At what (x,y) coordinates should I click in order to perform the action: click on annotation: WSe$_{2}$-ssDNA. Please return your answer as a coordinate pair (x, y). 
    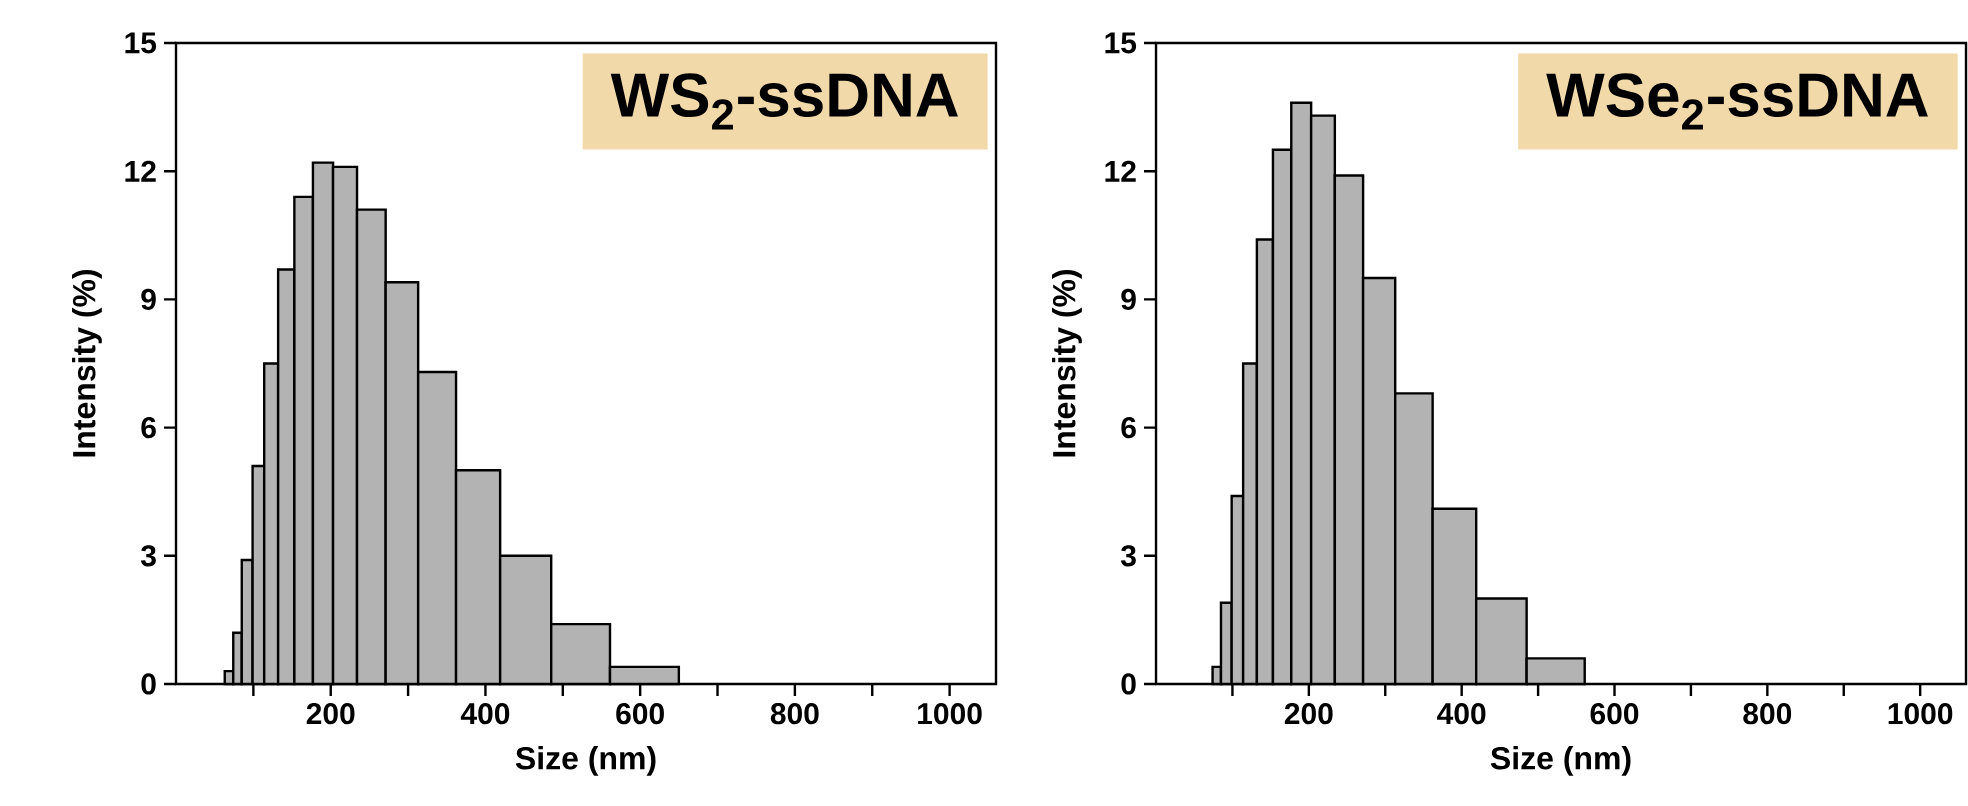
    Looking at the image, I should click on (1737, 101).